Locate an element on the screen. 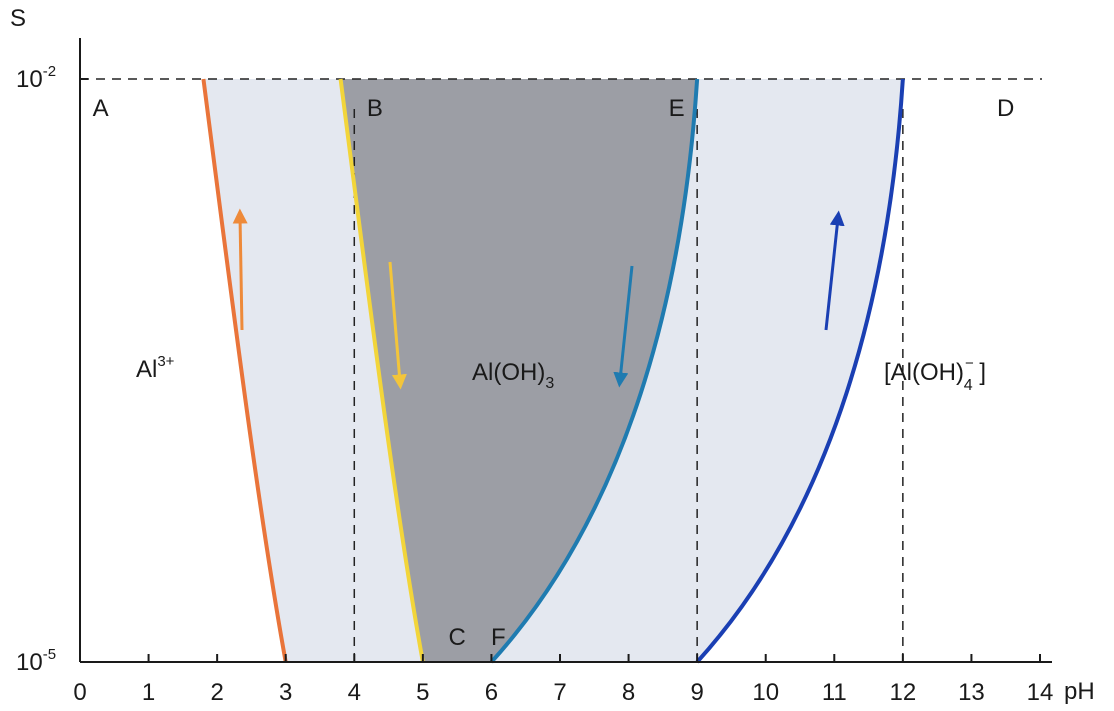 Image resolution: width=1114 pixels, height=711 pixels. aluminate-subscript: 4 is located at coordinates (968, 385).